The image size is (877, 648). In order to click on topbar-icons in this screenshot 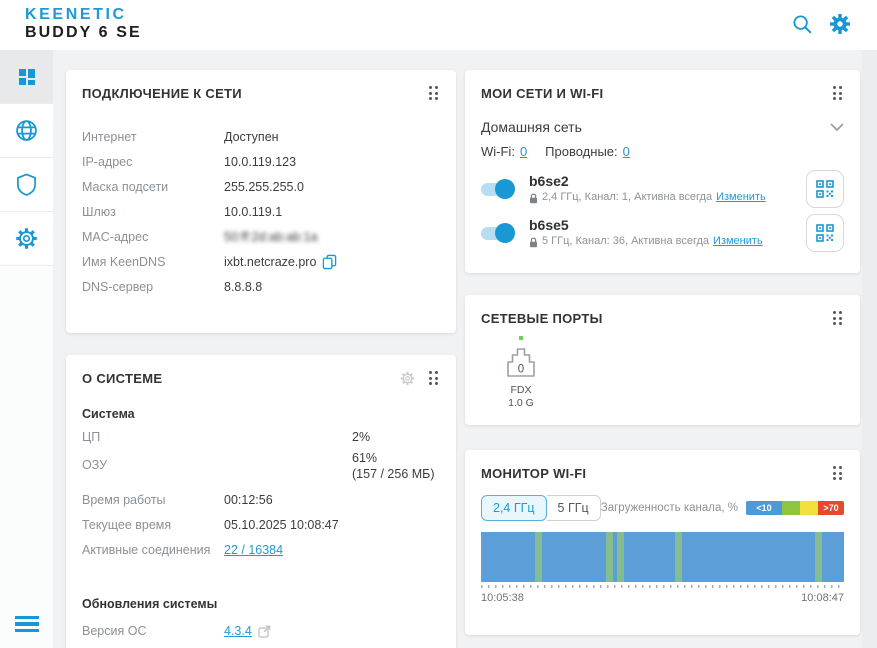, I will do `click(821, 24)`.